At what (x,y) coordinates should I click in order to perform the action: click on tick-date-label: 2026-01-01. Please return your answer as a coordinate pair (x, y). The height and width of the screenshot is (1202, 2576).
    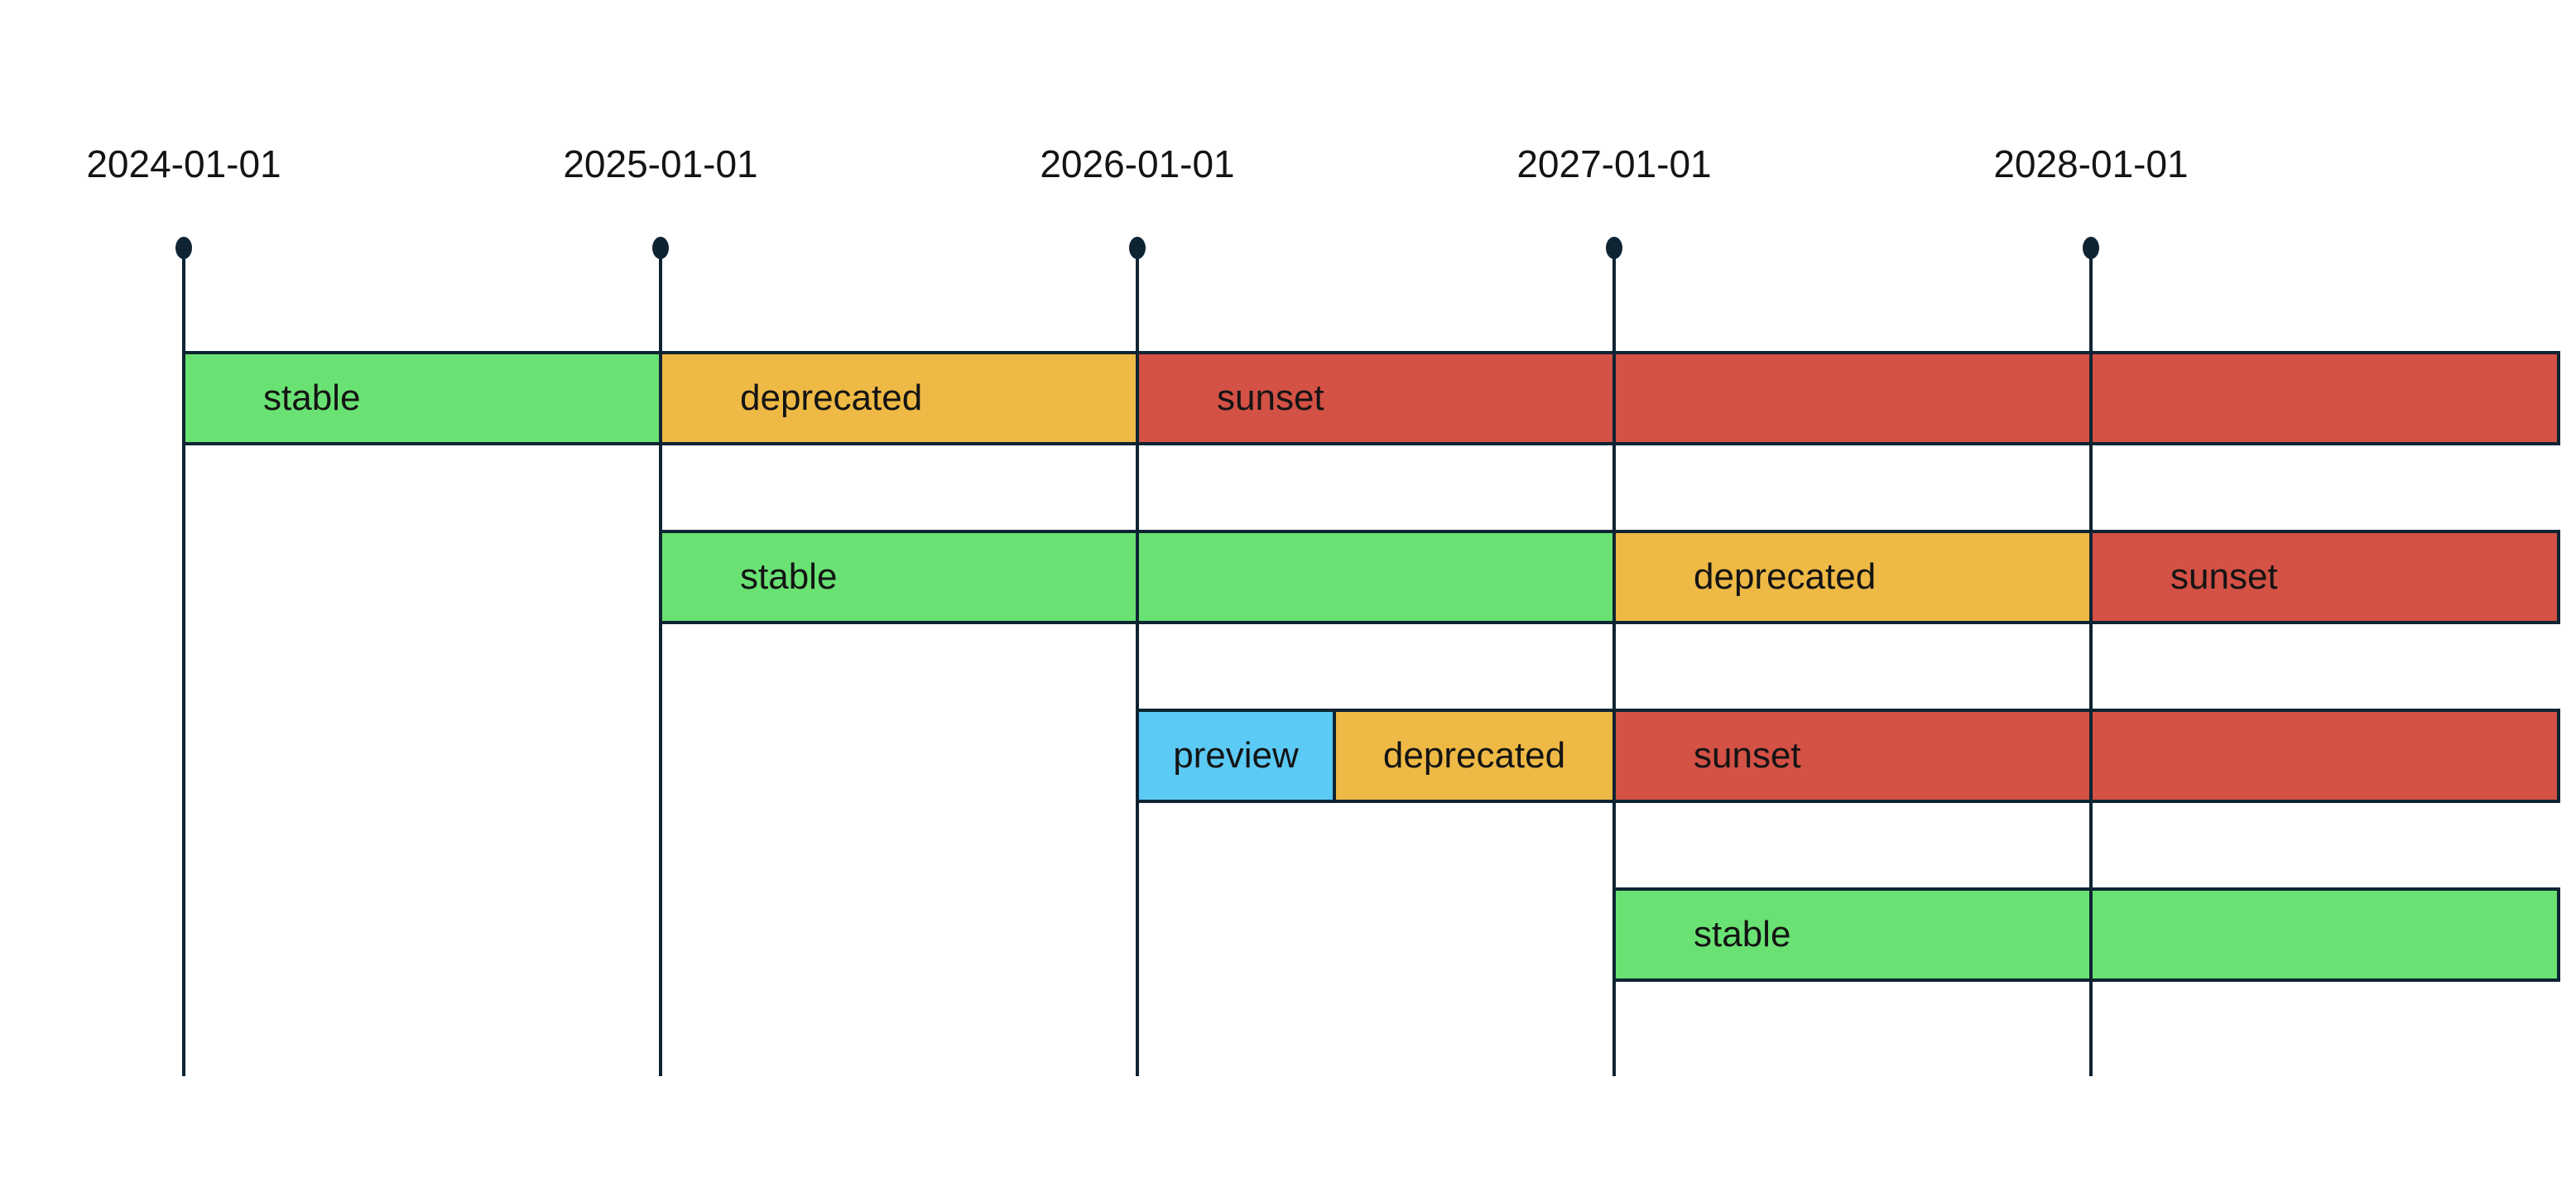
    Looking at the image, I should click on (1137, 163).